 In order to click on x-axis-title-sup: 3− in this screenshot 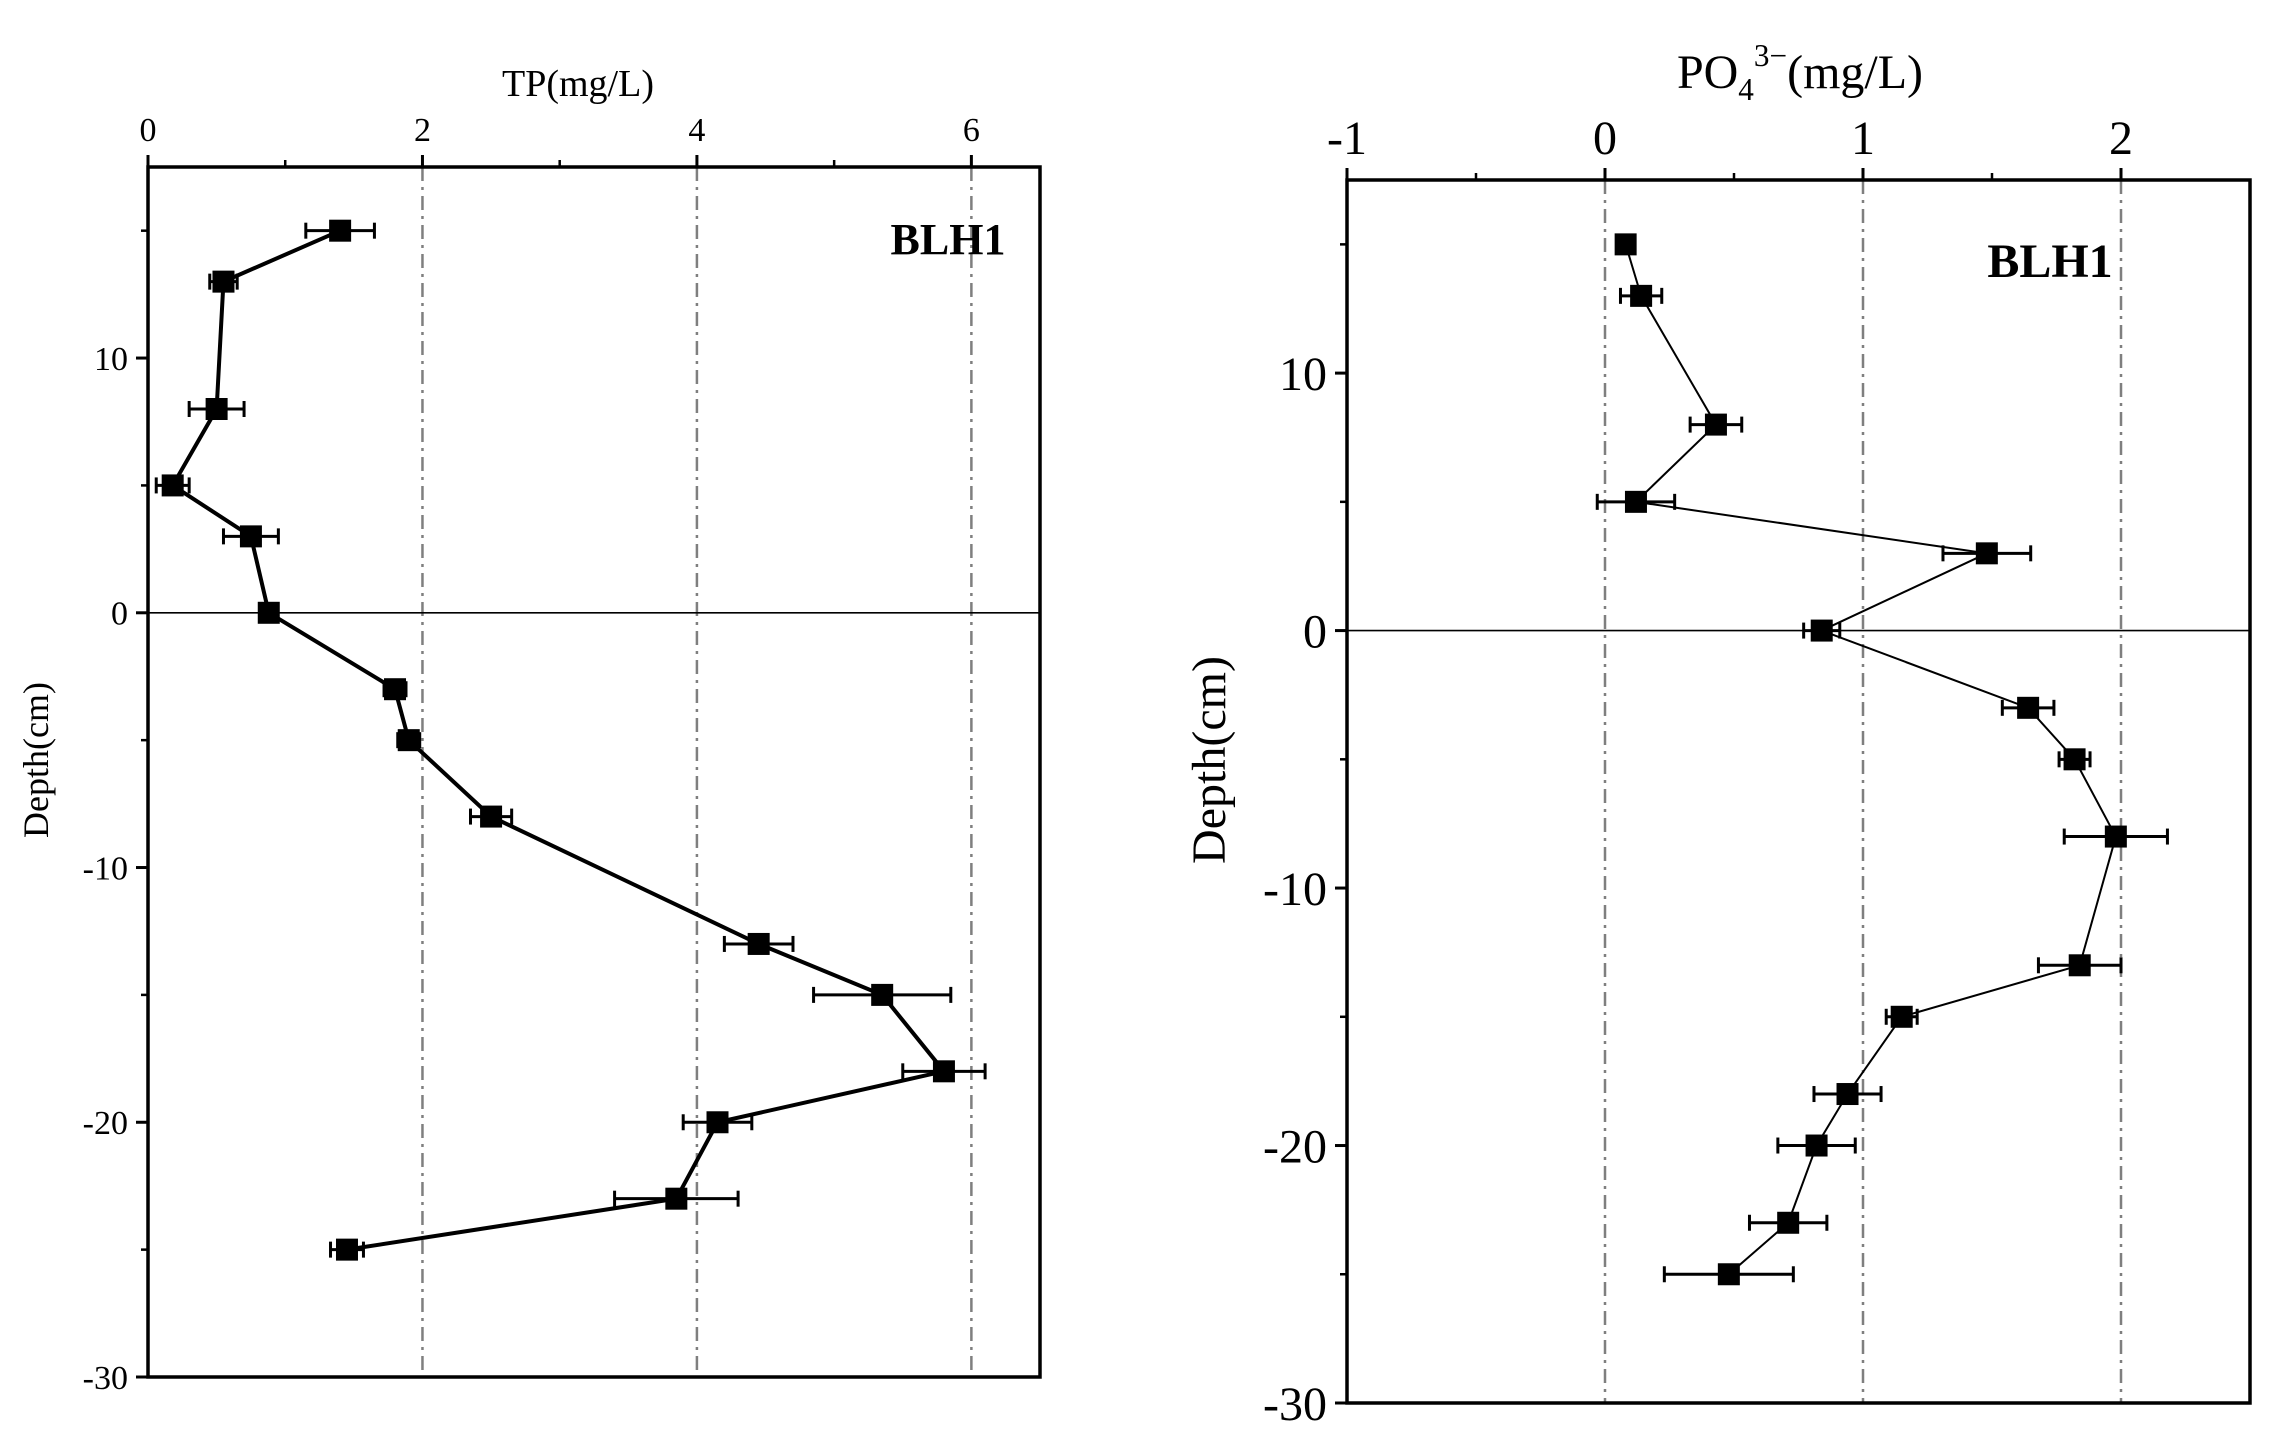, I will do `click(1770, 55)`.